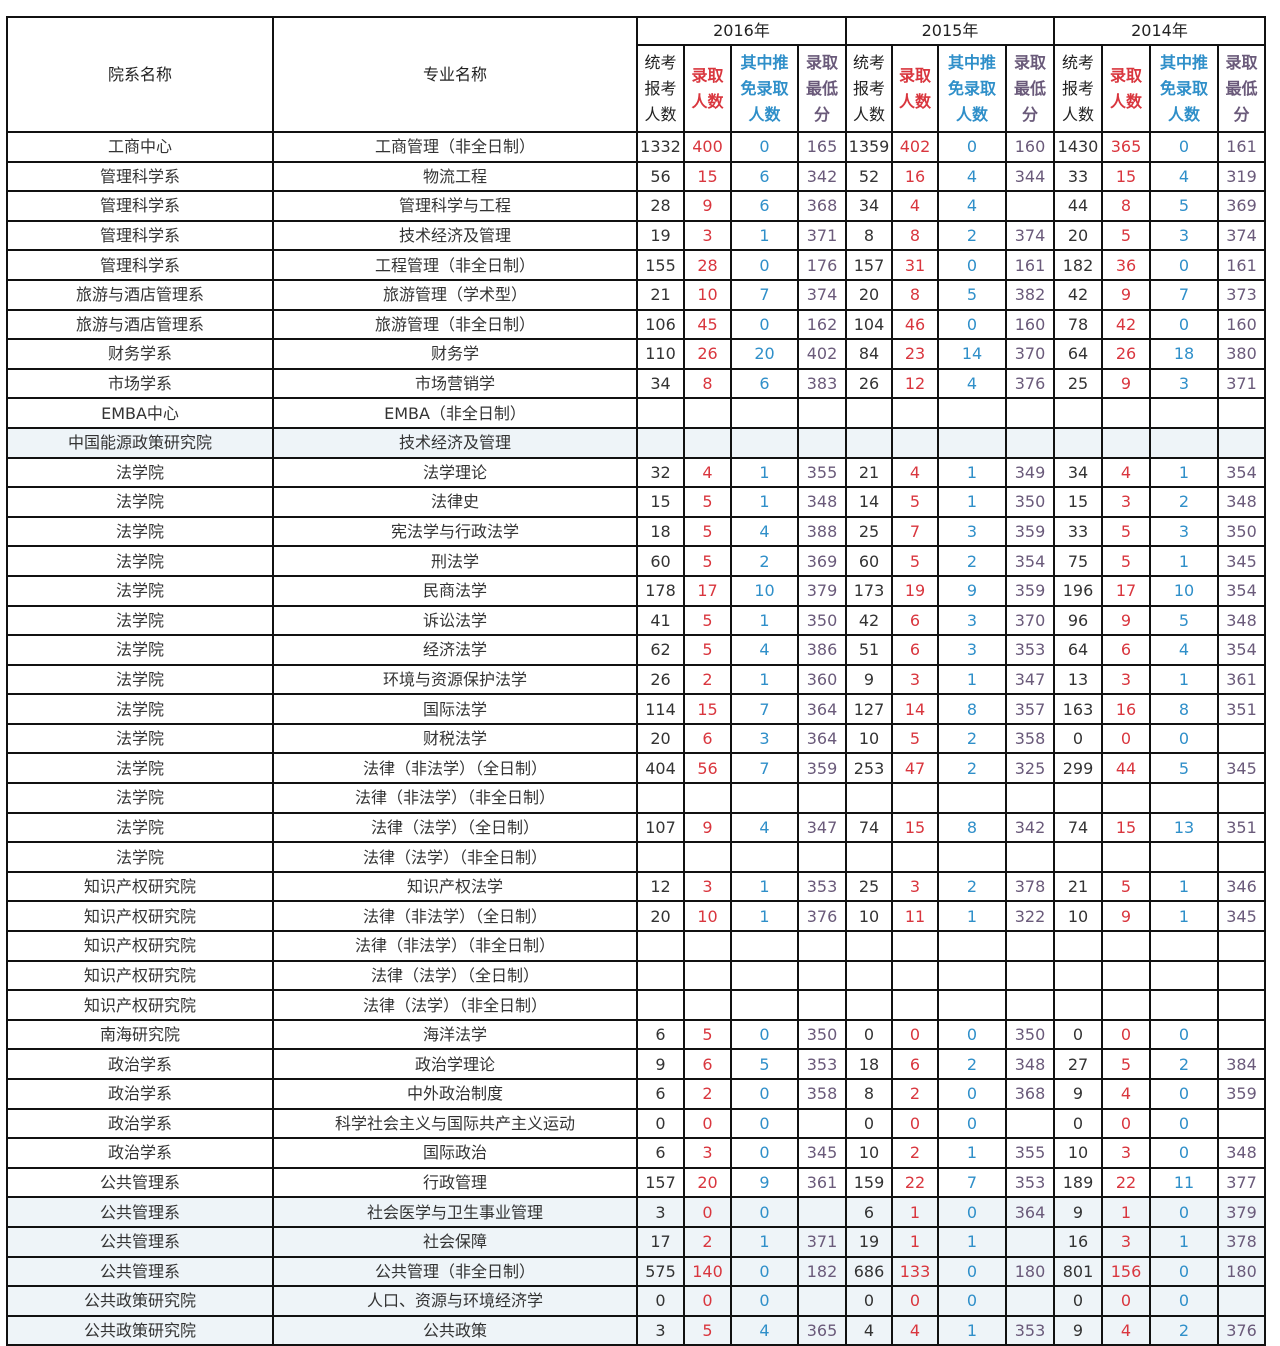 The height and width of the screenshot is (1346, 1280). I want to click on adm-cell: 19, so click(915, 590).